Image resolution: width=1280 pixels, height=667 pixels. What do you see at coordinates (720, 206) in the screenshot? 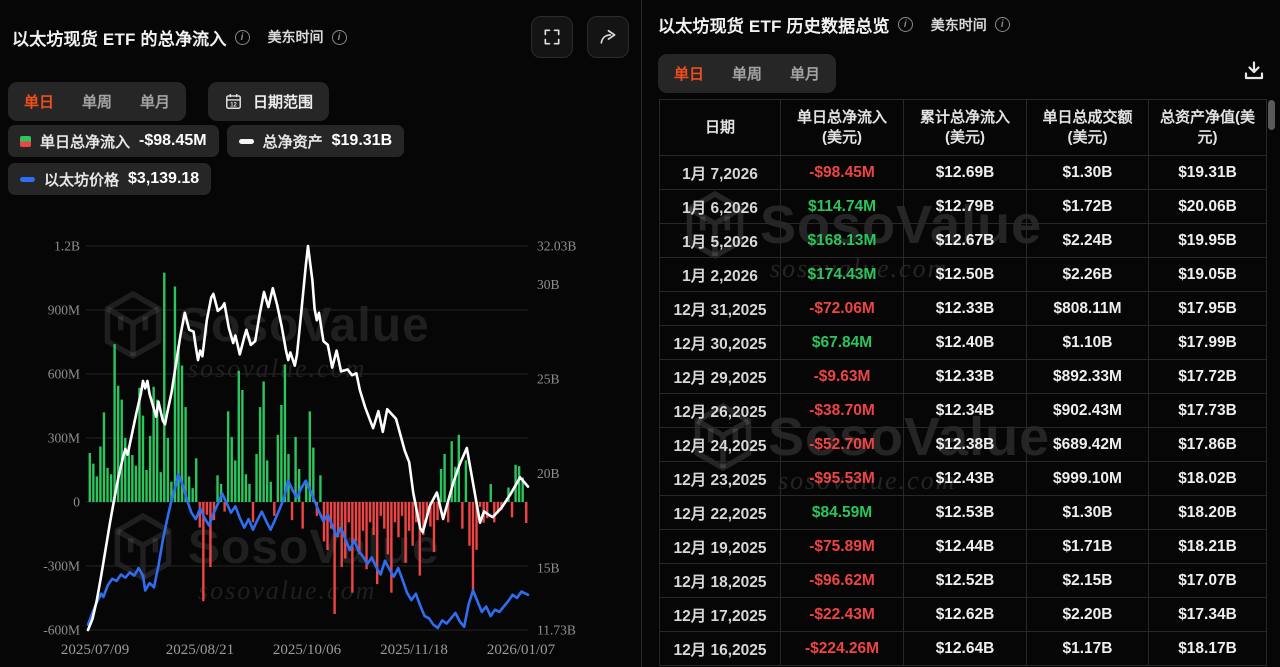
I see `date-cell: 1月 6,2026` at bounding box center [720, 206].